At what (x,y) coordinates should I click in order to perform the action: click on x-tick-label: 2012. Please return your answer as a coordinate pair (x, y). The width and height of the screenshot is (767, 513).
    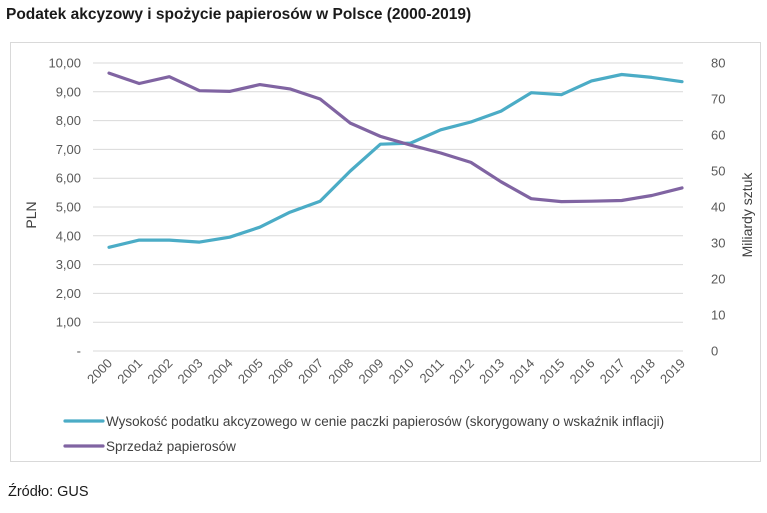
    Looking at the image, I should click on (461, 371).